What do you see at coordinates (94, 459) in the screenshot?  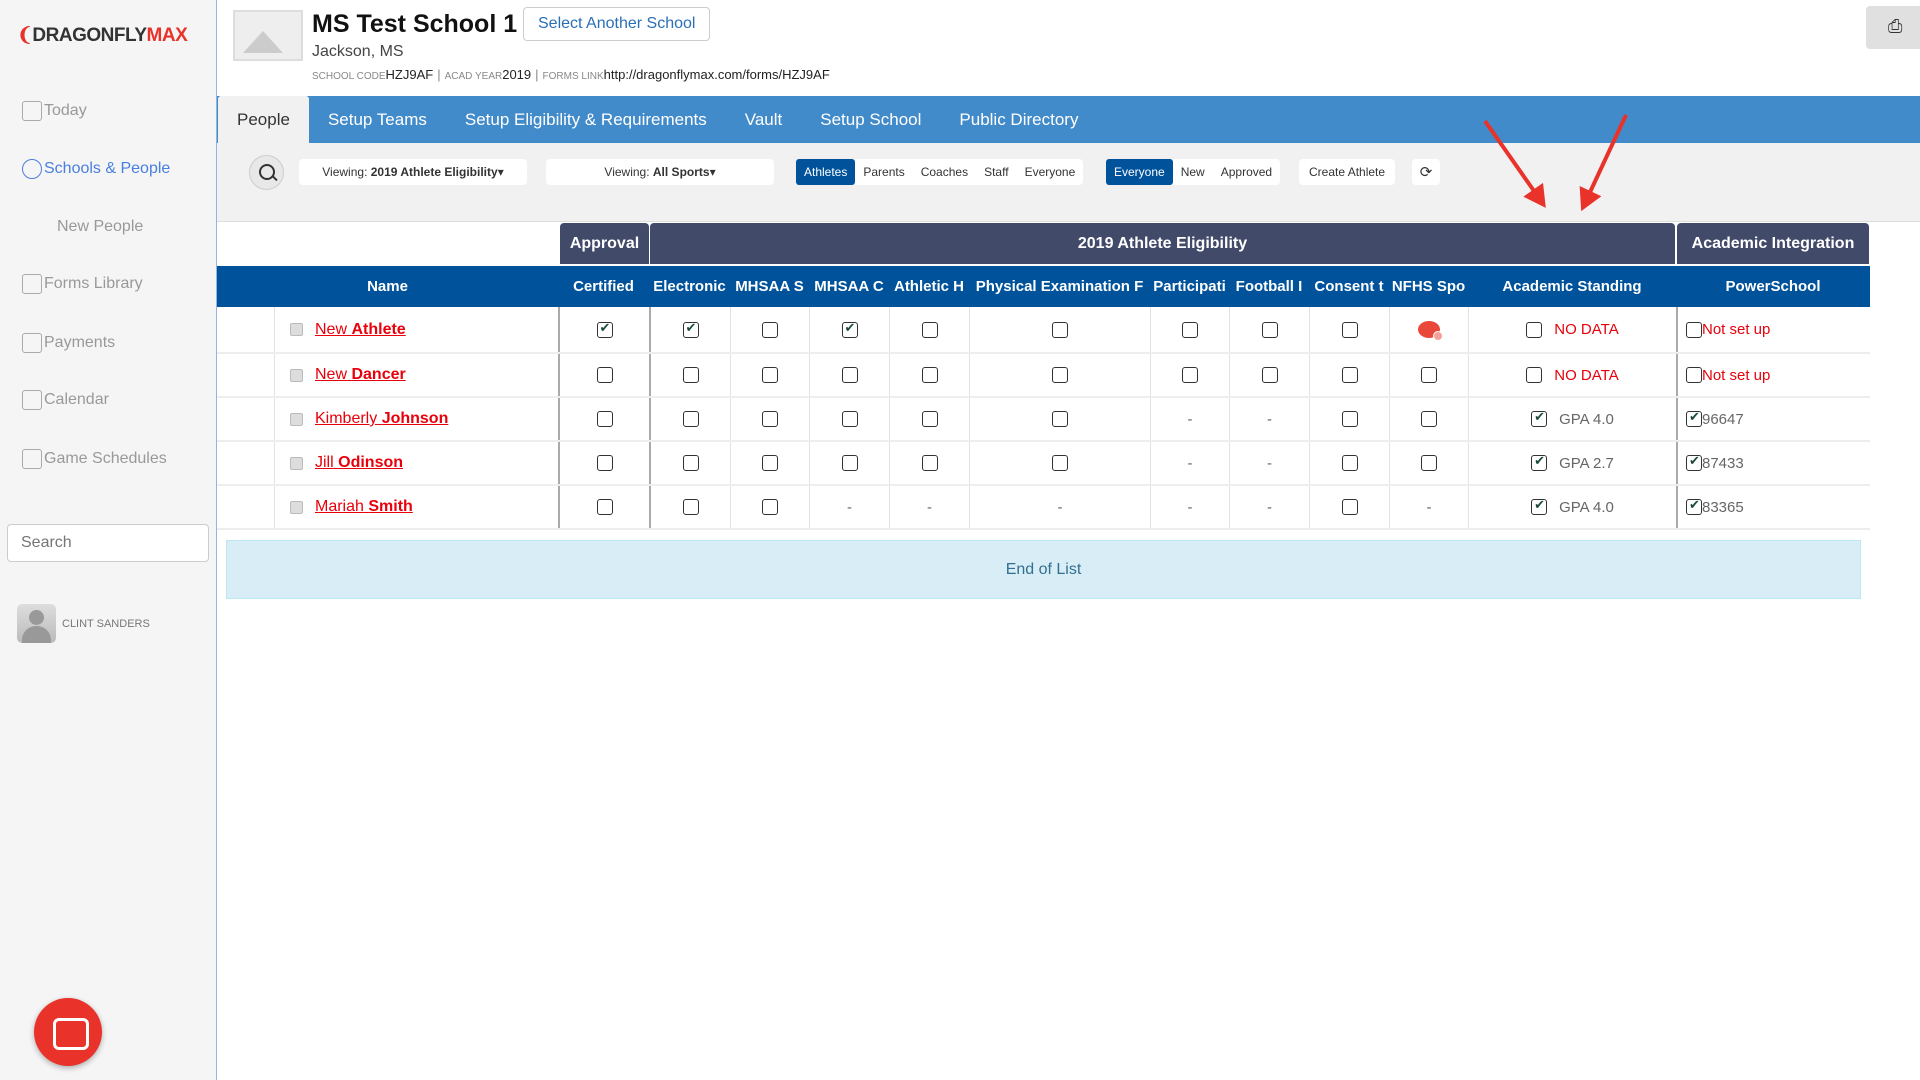 I see `sidebar-item-game-schedules: Game Schedules` at bounding box center [94, 459].